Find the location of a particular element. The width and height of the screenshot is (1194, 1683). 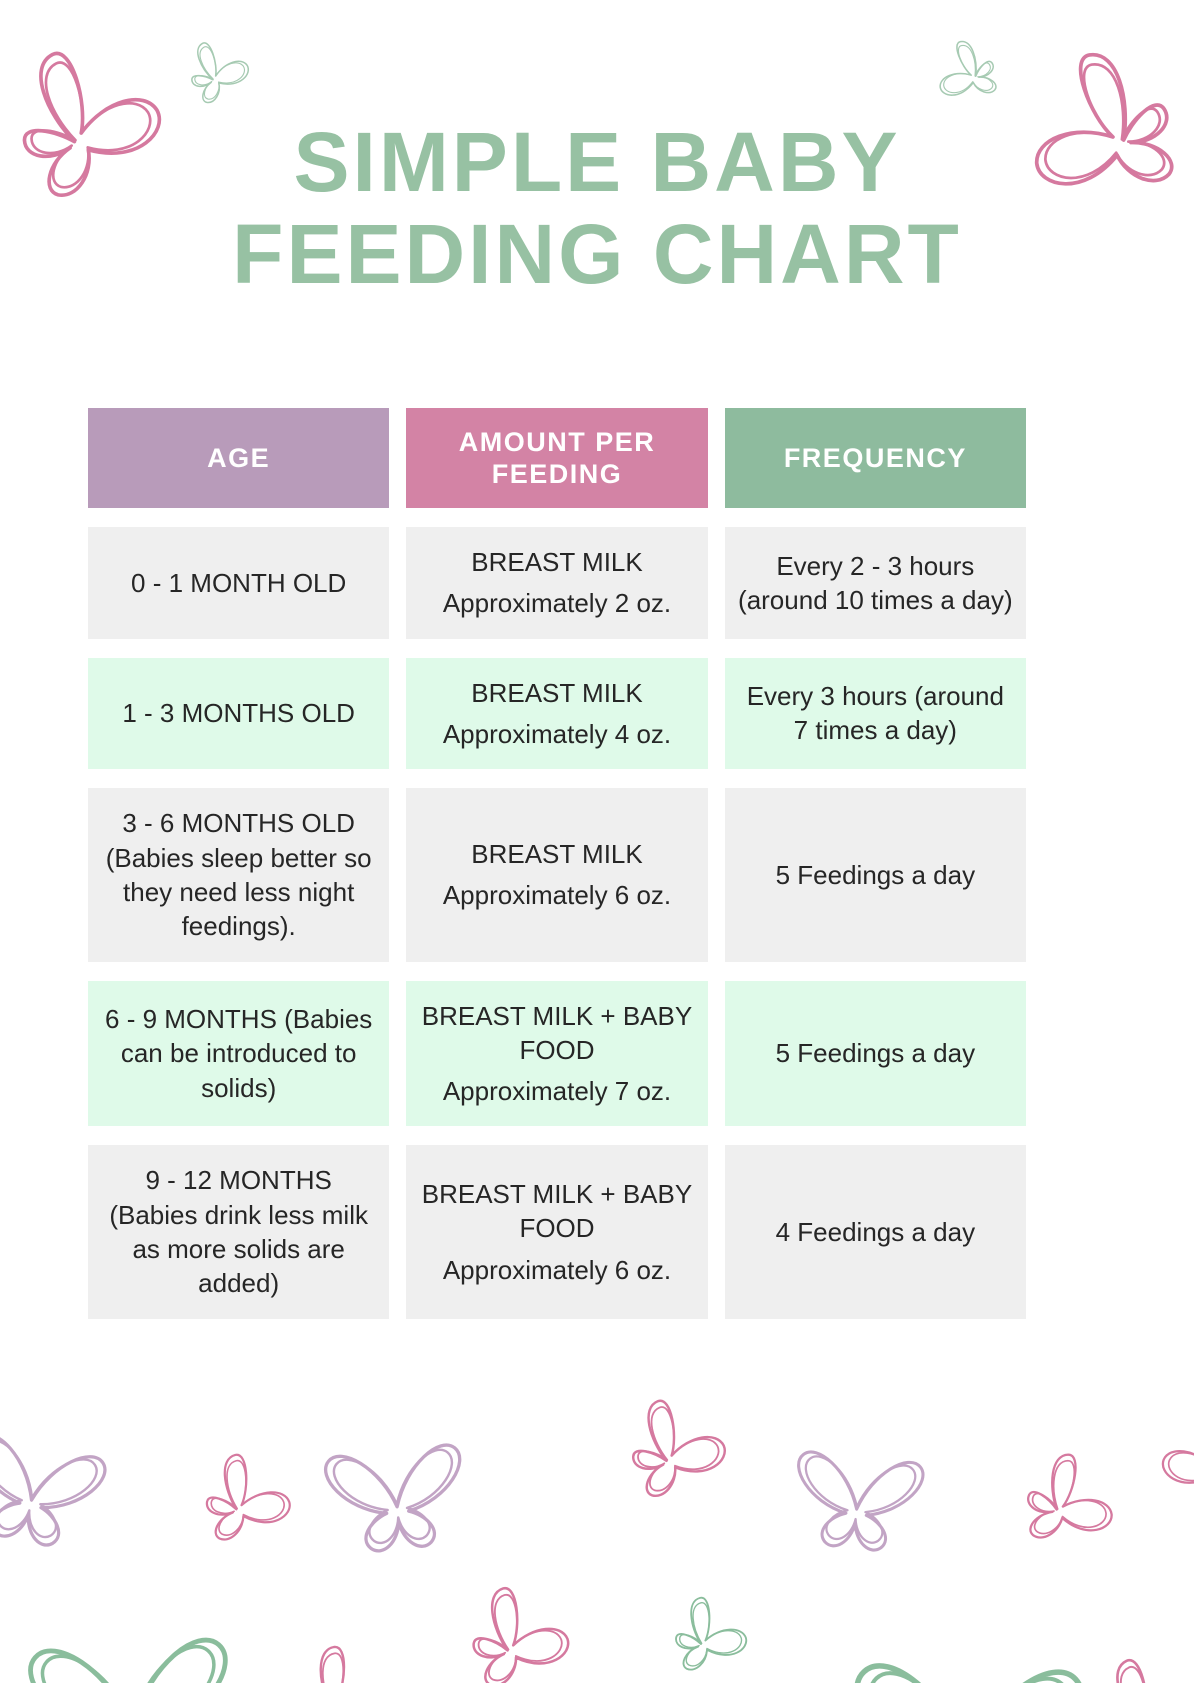

amount-note: Approximately 4 oz. is located at coordinates (557, 733).